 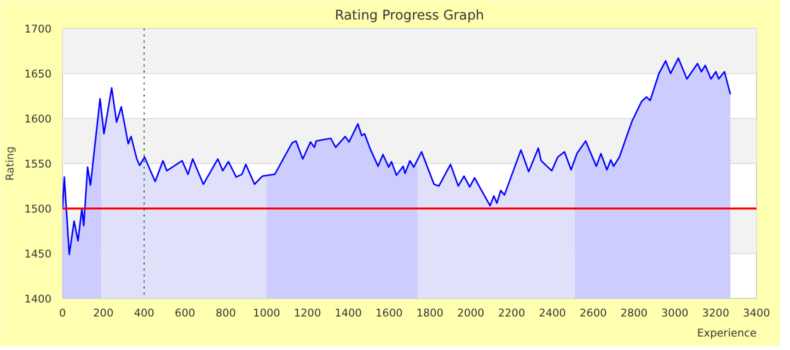 I want to click on x-tick-label: 2600, so click(x=593, y=313).